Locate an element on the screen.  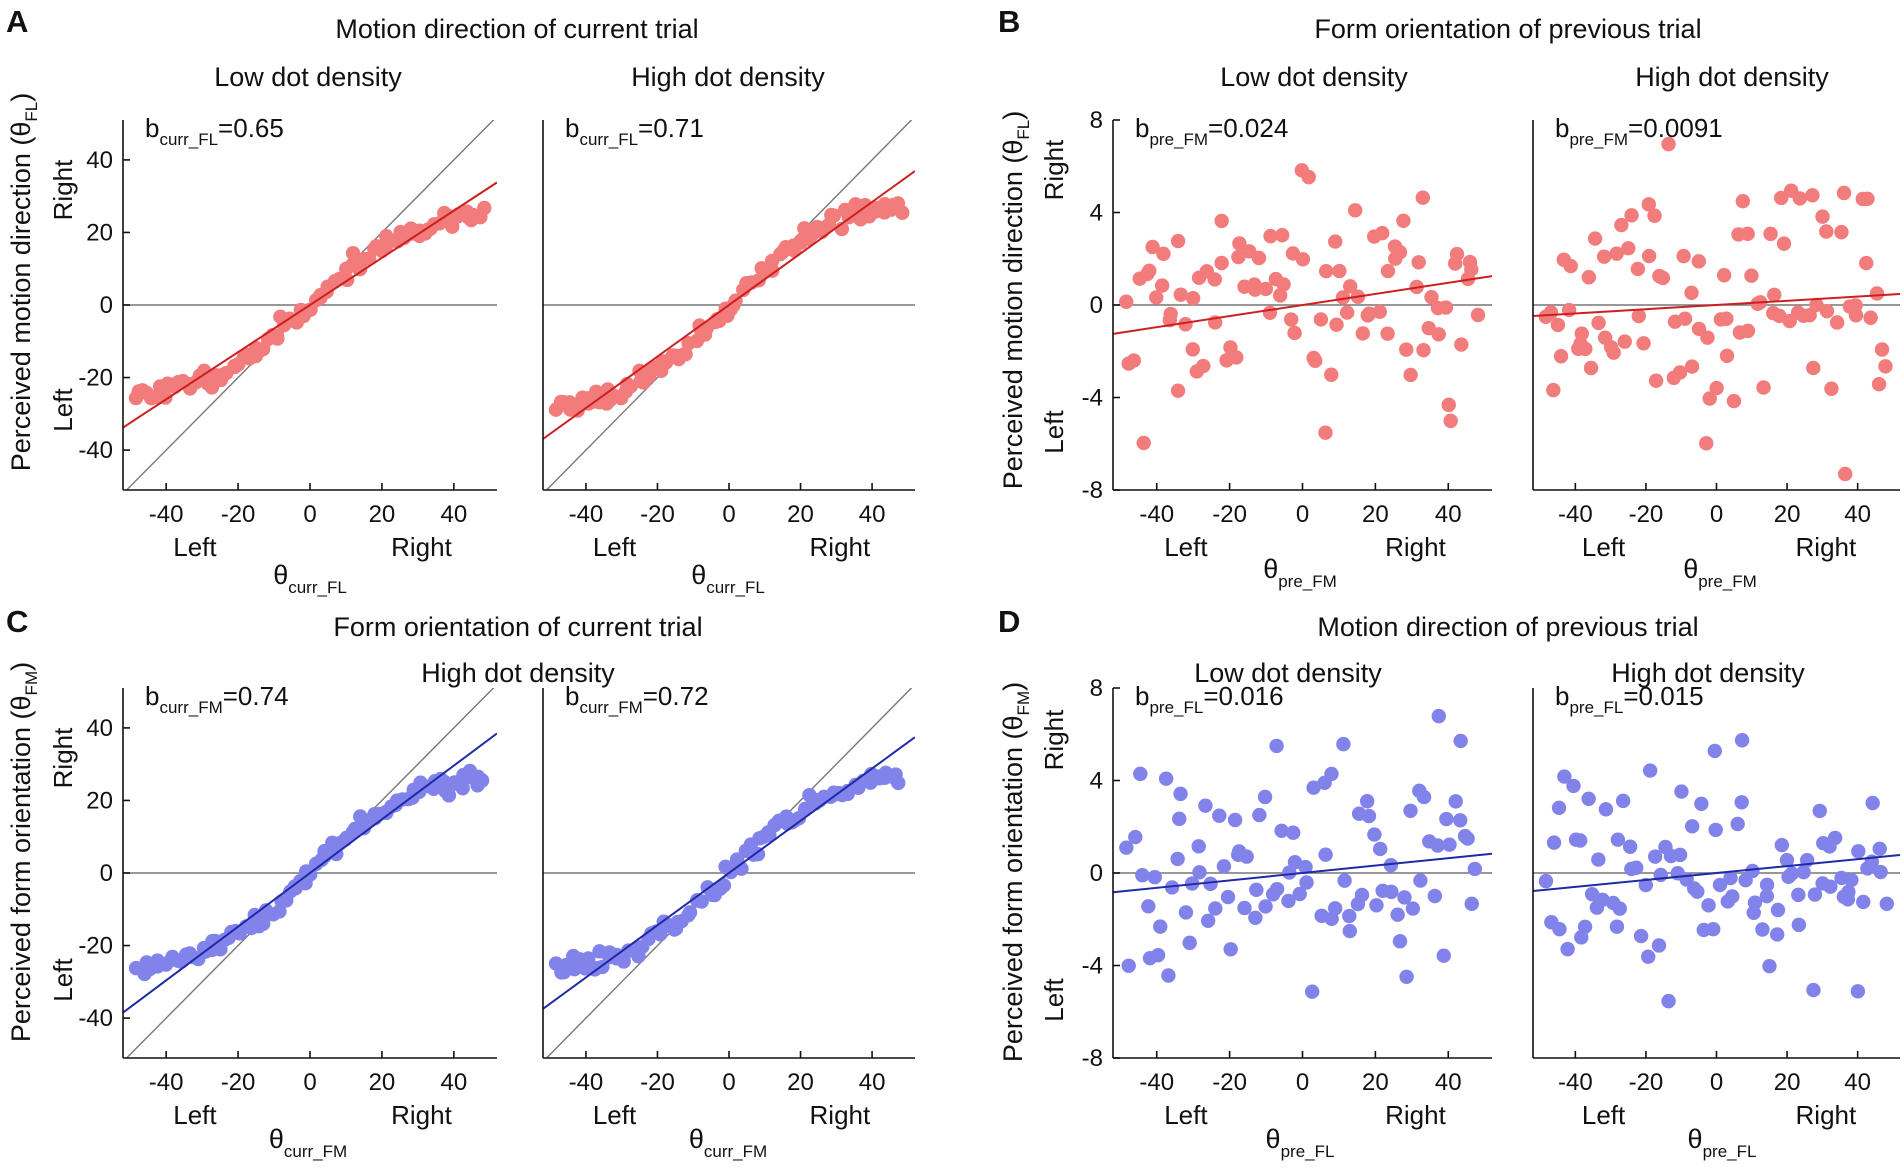
panel-b-subtitle-low: Low dot density is located at coordinates (1314, 77).